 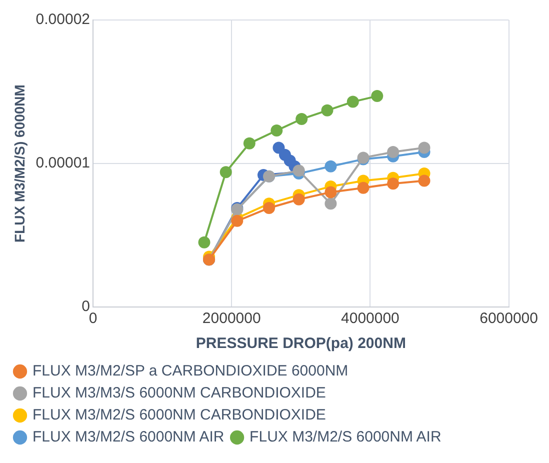 I want to click on x-tick-label: 6000000, so click(x=509, y=319).